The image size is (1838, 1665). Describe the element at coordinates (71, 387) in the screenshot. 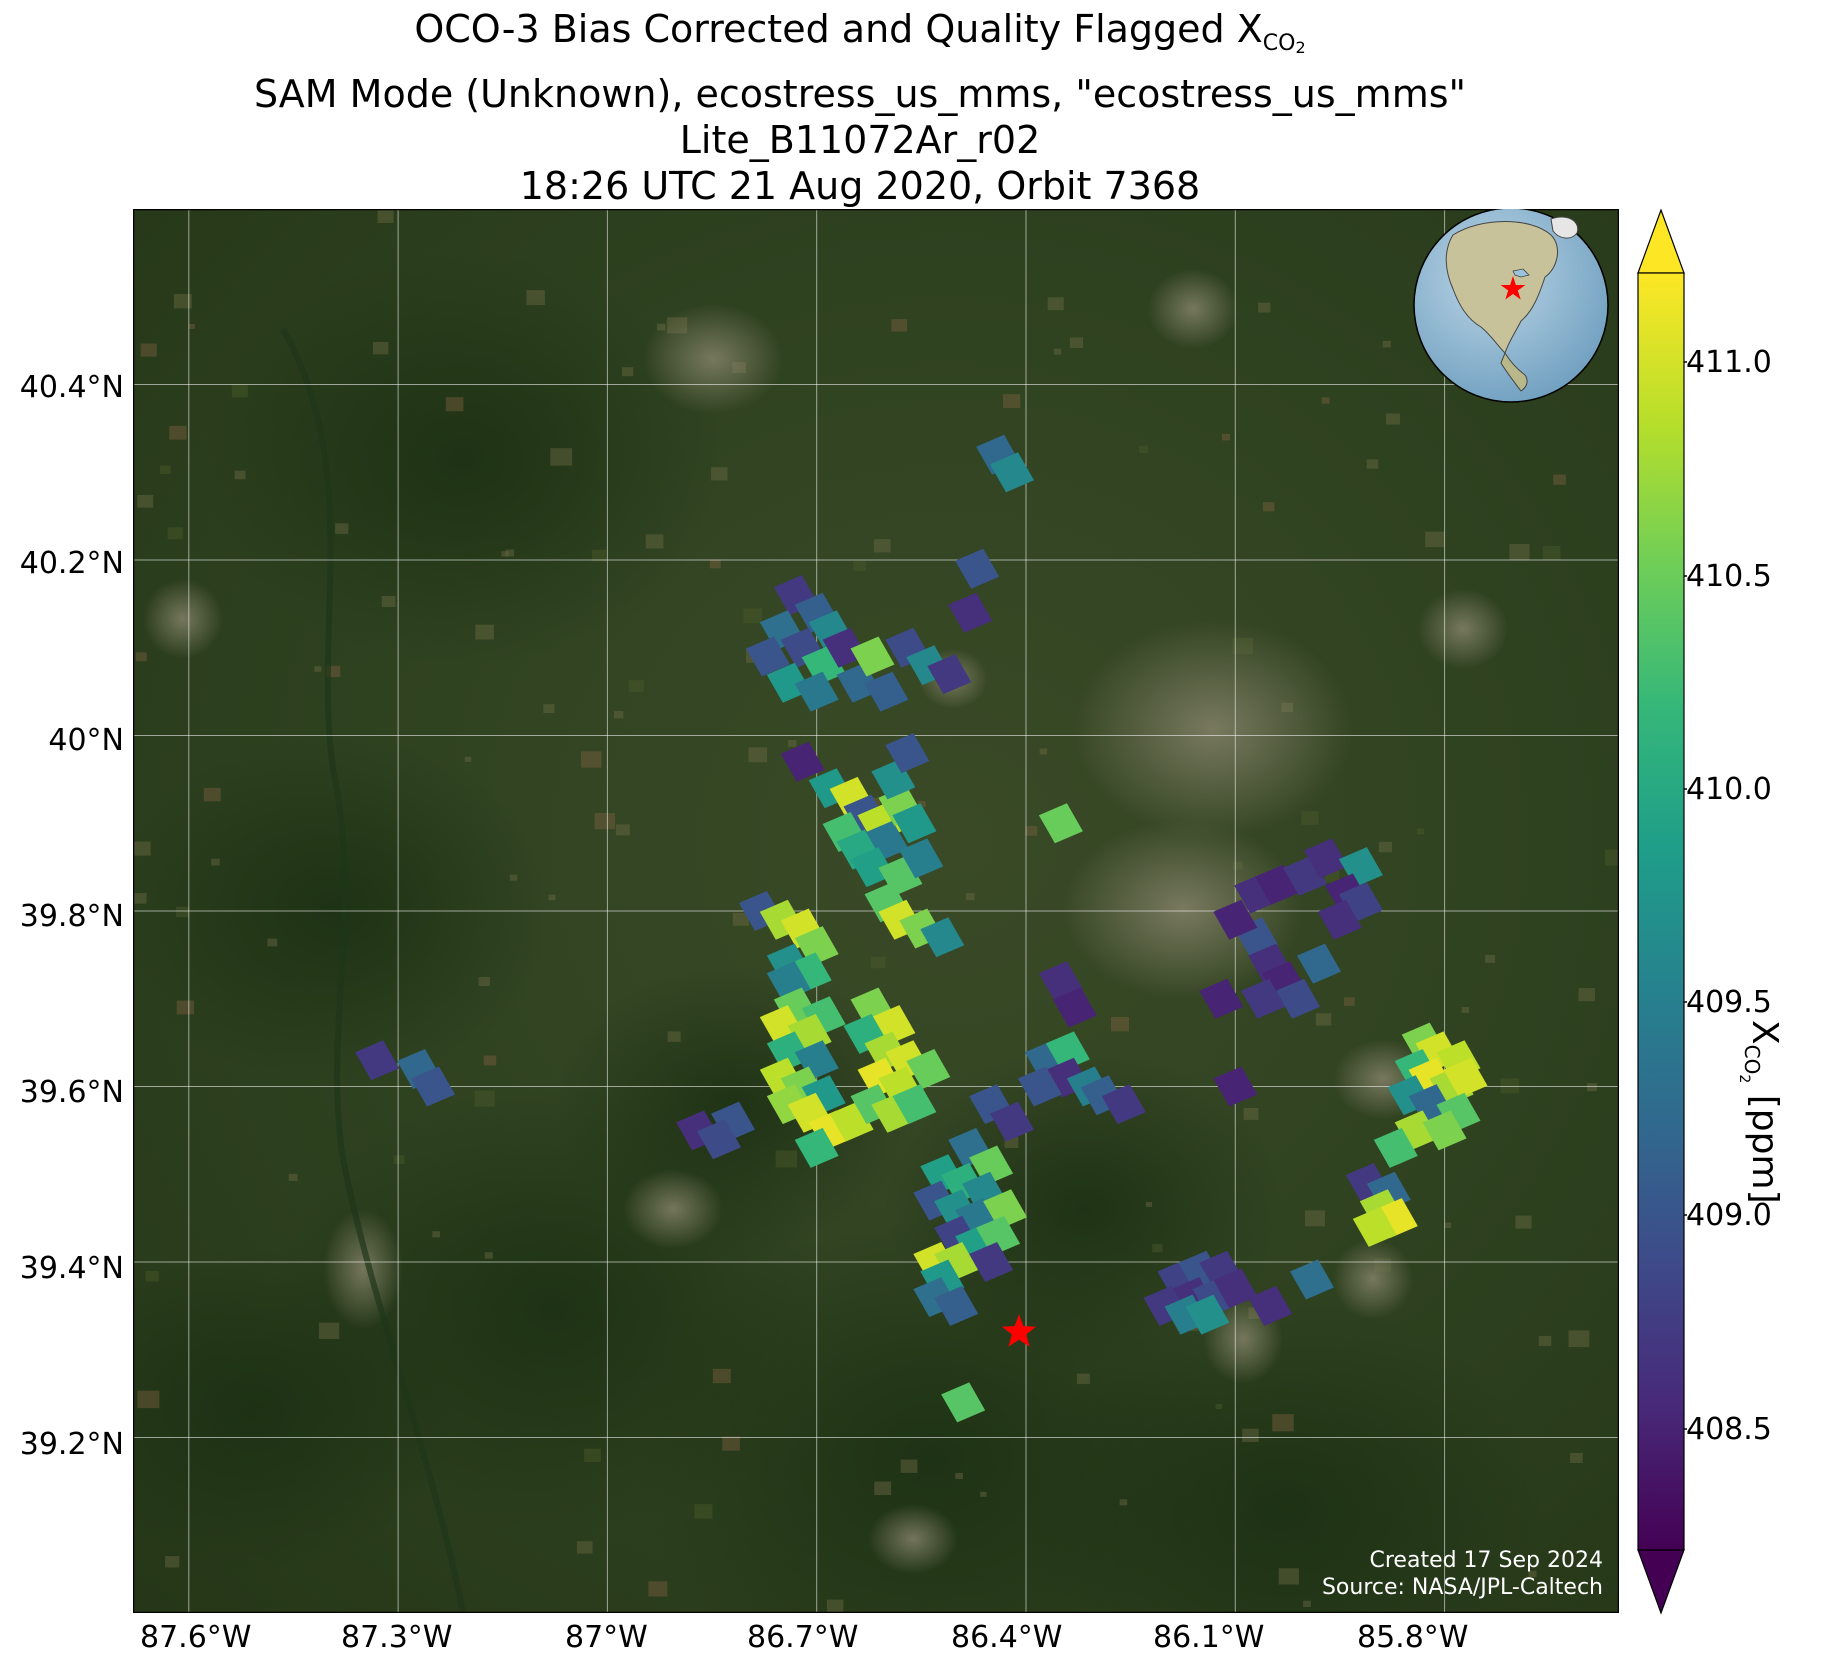

I see `lat-tick-1: 40.4°N` at that location.